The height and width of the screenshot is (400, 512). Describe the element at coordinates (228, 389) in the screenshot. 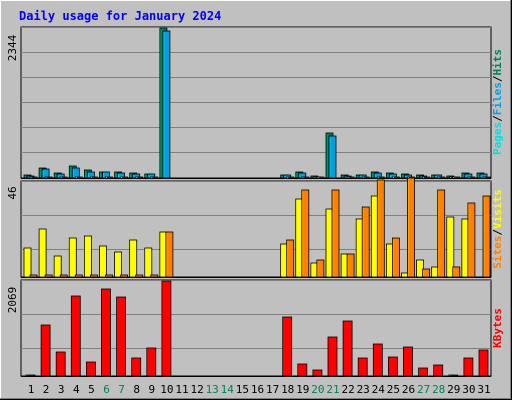

I see `x-tick-label-14: 14` at that location.